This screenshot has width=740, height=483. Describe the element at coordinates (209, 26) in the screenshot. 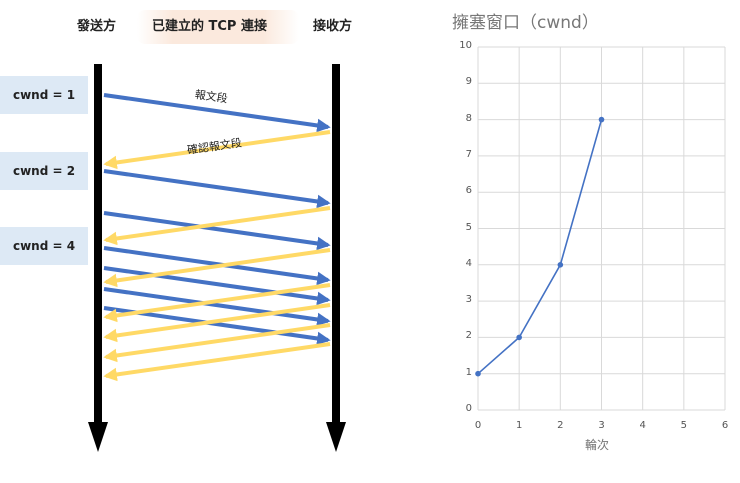

I see `connection-label: 已建立的 TCP 連接` at that location.